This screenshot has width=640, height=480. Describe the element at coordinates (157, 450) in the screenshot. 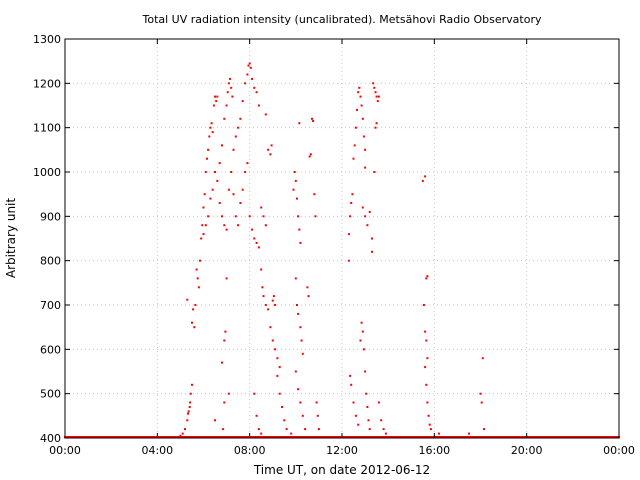

I see `x-tick-label: 04:00` at that location.